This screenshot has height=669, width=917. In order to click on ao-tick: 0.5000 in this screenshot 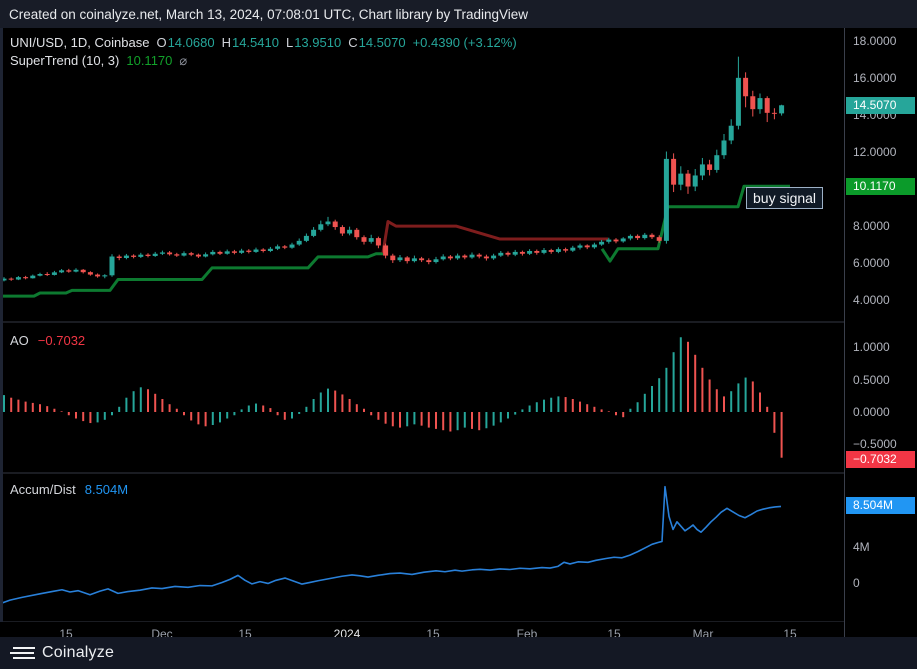, I will do `click(871, 380)`.